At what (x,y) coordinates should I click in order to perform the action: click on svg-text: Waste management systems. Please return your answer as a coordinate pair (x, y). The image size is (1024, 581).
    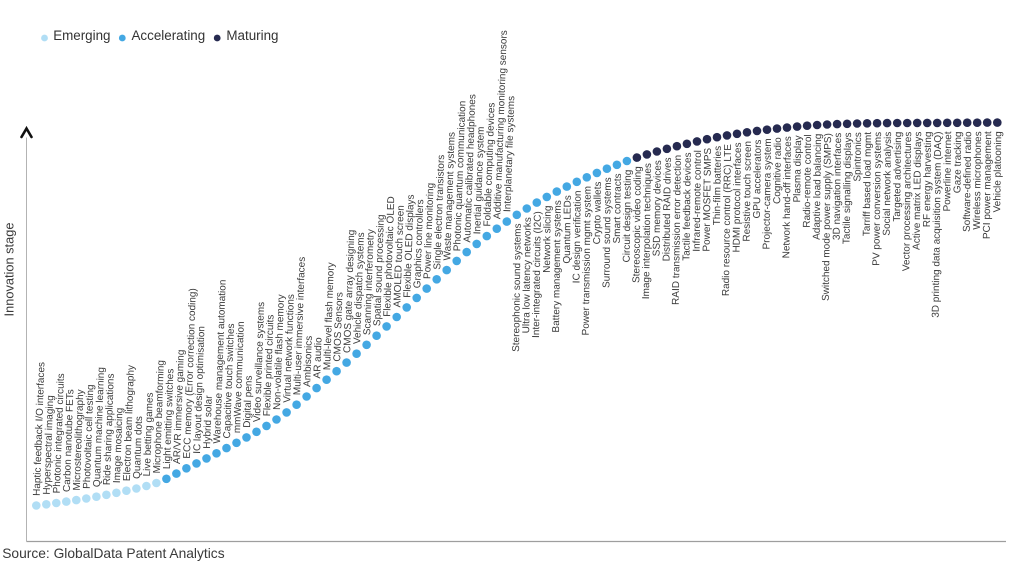
    Looking at the image, I should click on (449, 196).